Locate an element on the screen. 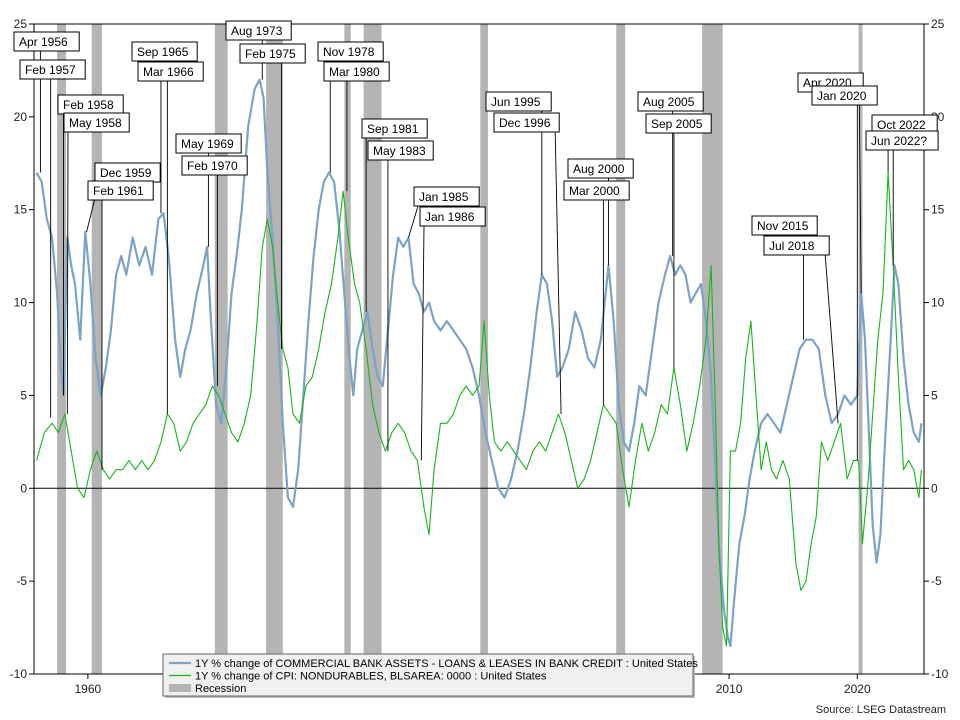 The height and width of the screenshot is (720, 960). annotation-label: Sep 2005 is located at coordinates (677, 124).